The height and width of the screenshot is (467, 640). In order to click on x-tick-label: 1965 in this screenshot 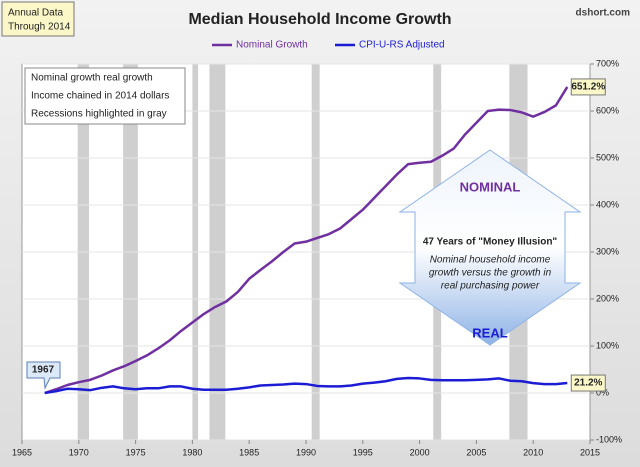, I will do `click(22, 452)`.